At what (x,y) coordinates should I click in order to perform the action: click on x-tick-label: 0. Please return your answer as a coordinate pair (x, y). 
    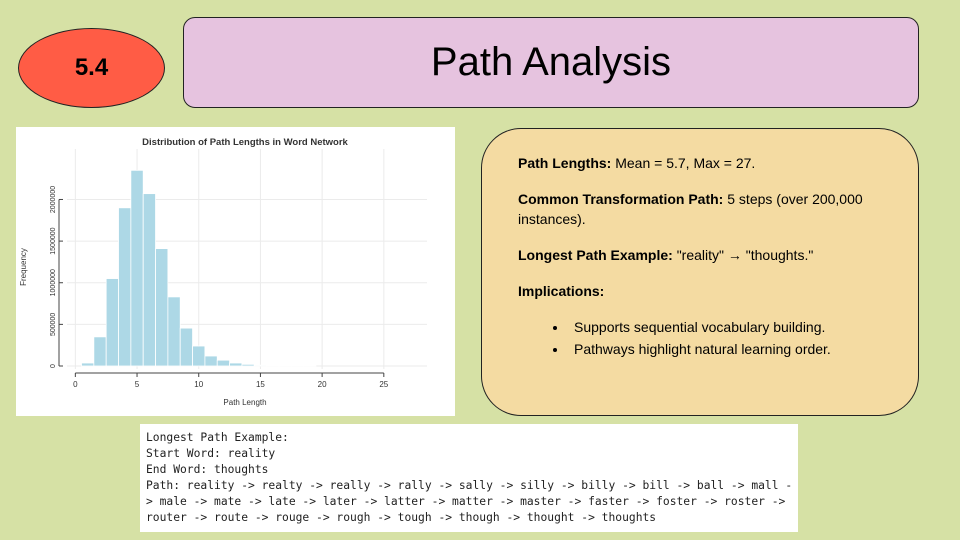
    Looking at the image, I should click on (75, 384).